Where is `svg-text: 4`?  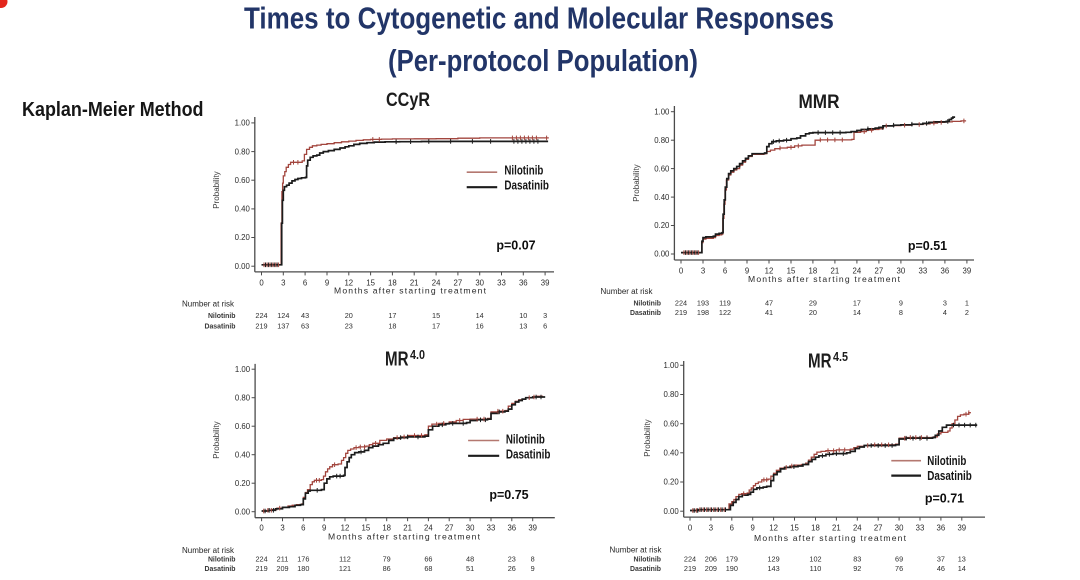 svg-text: 4 is located at coordinates (945, 312).